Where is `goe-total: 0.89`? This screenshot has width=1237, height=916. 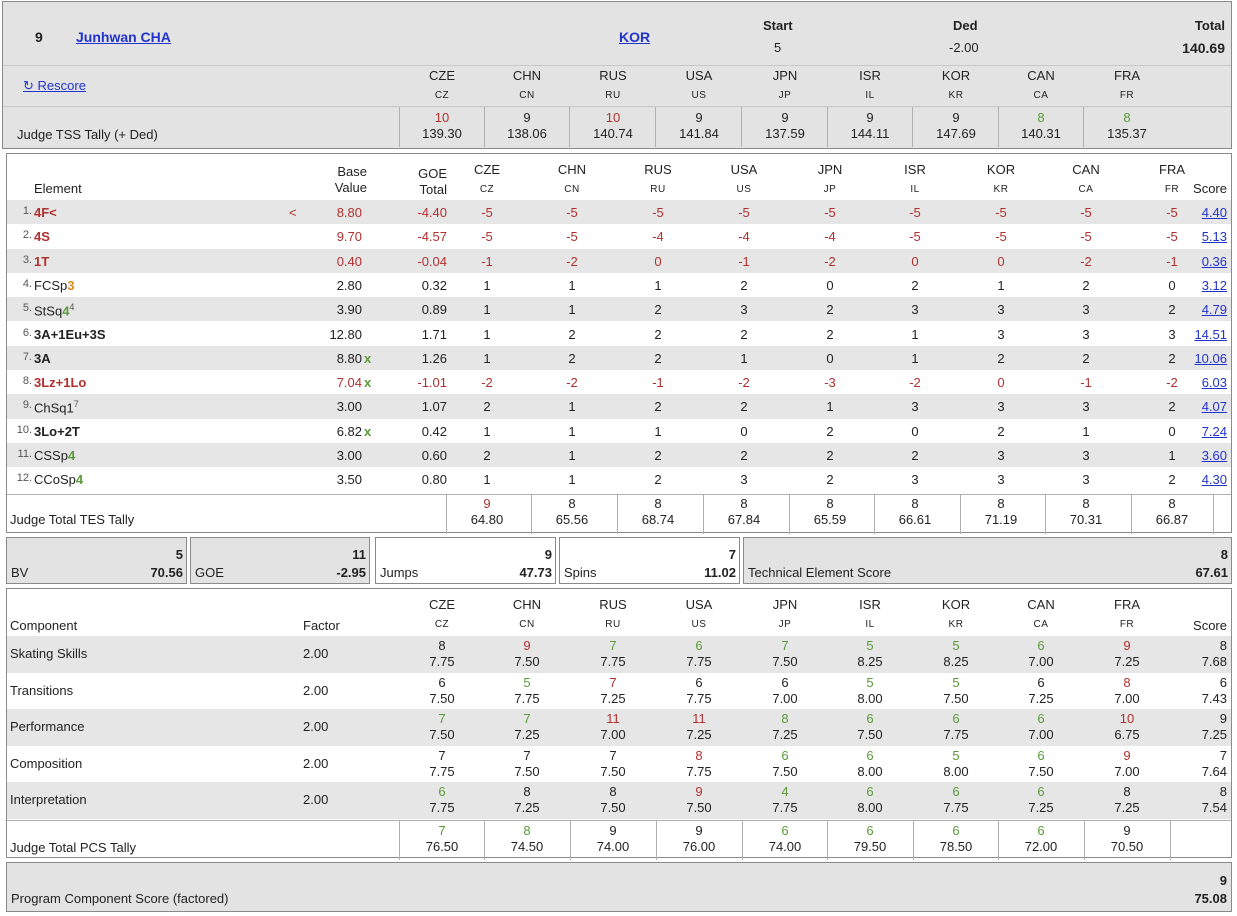 goe-total: 0.89 is located at coordinates (434, 310).